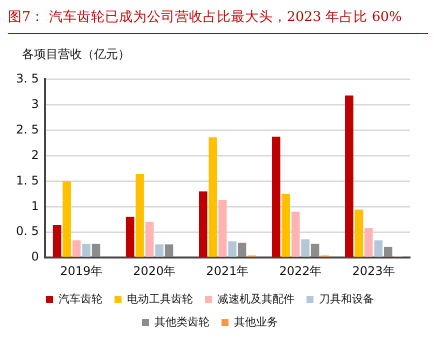 This screenshot has height=342, width=434. Describe the element at coordinates (27, 231) in the screenshot. I see `y-tick-label: 0. 5` at that location.